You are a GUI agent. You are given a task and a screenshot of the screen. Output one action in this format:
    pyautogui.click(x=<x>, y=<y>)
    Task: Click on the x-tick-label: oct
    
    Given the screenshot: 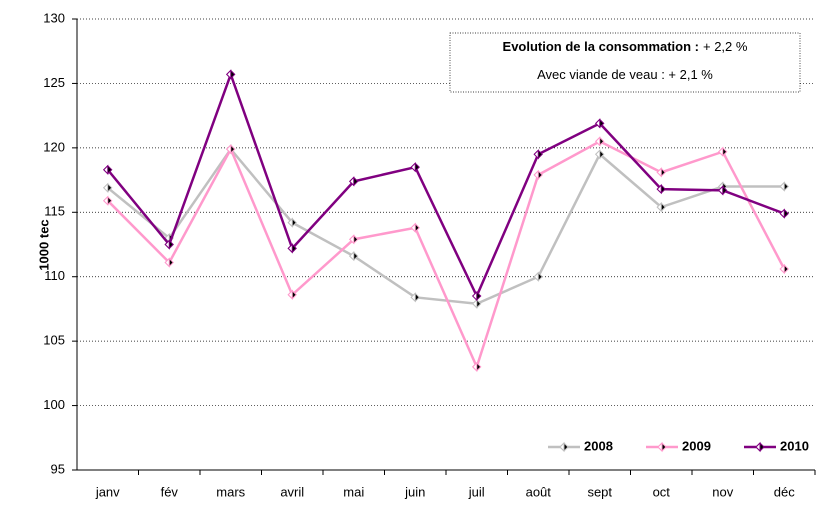 What is the action you would take?
    pyautogui.click(x=662, y=491)
    